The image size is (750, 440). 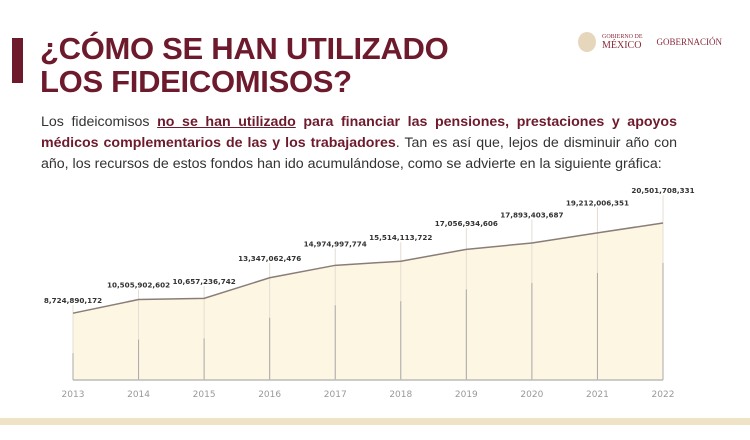 What do you see at coordinates (204, 281) in the screenshot?
I see `data-label: 10,657,236,742` at bounding box center [204, 281].